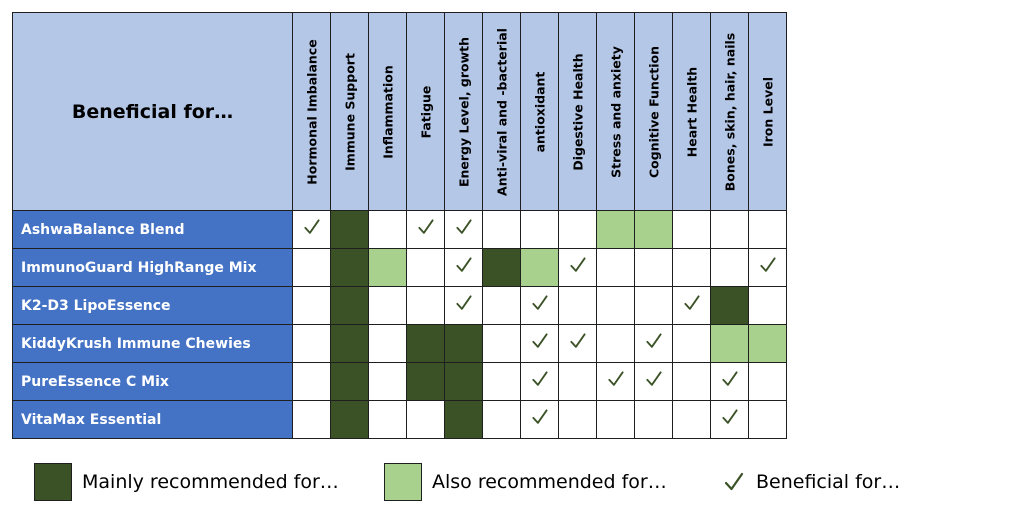  What do you see at coordinates (691, 111) in the screenshot?
I see `column-header-heart-health: Heart Health` at bounding box center [691, 111].